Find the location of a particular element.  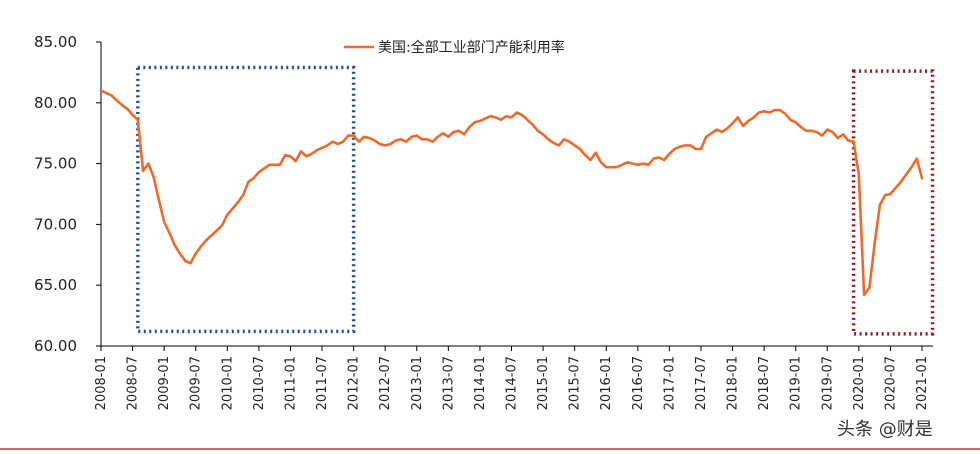

x-tick-label: 2012-07 is located at coordinates (385, 383).